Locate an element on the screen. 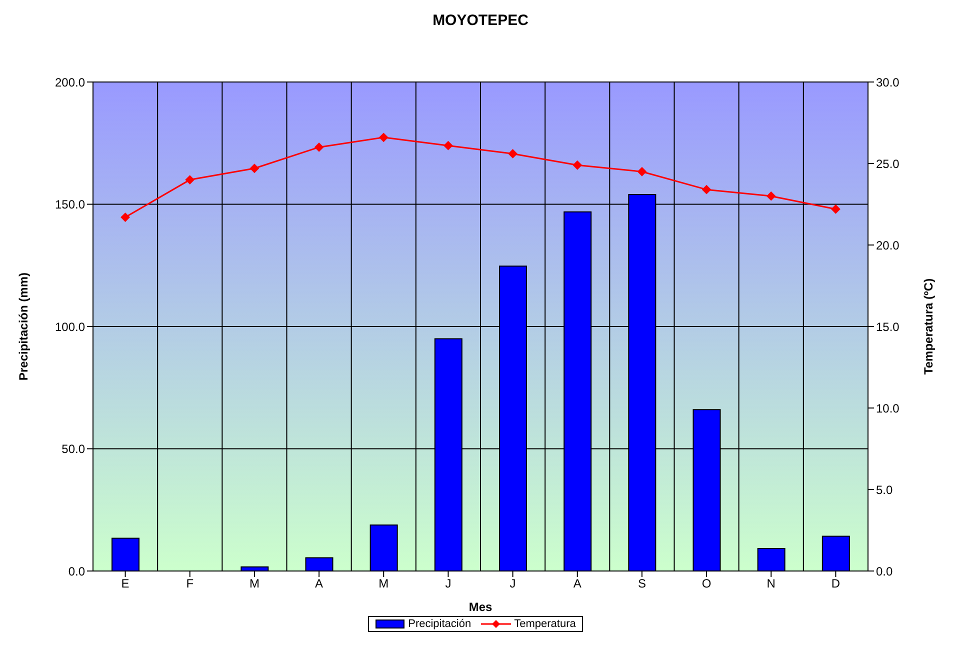 The width and height of the screenshot is (961, 654). y2-tick-label: 30.0 is located at coordinates (888, 82).